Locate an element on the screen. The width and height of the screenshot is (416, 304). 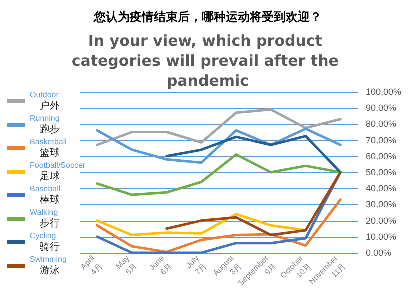
y-tick-label: 60,00% is located at coordinates (381, 156).